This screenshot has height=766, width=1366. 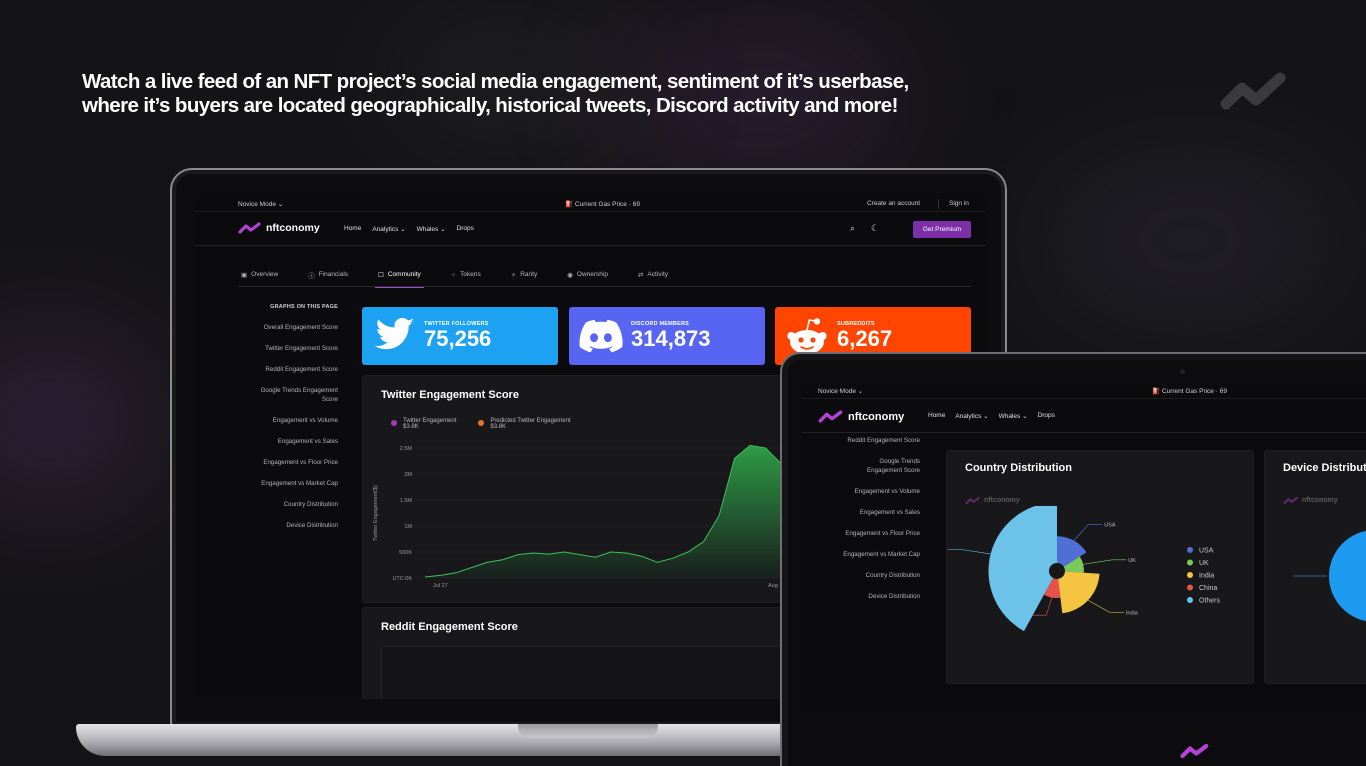 What do you see at coordinates (1073, 564) in the screenshot?
I see `pie-slice-uk` at bounding box center [1073, 564].